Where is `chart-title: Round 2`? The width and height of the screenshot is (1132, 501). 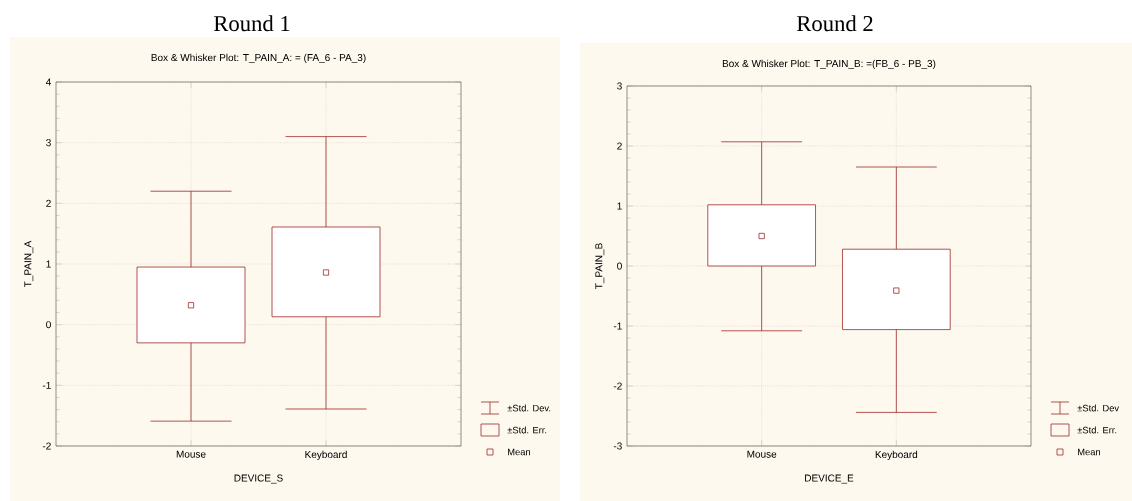
chart-title: Round 2 is located at coordinates (834, 23).